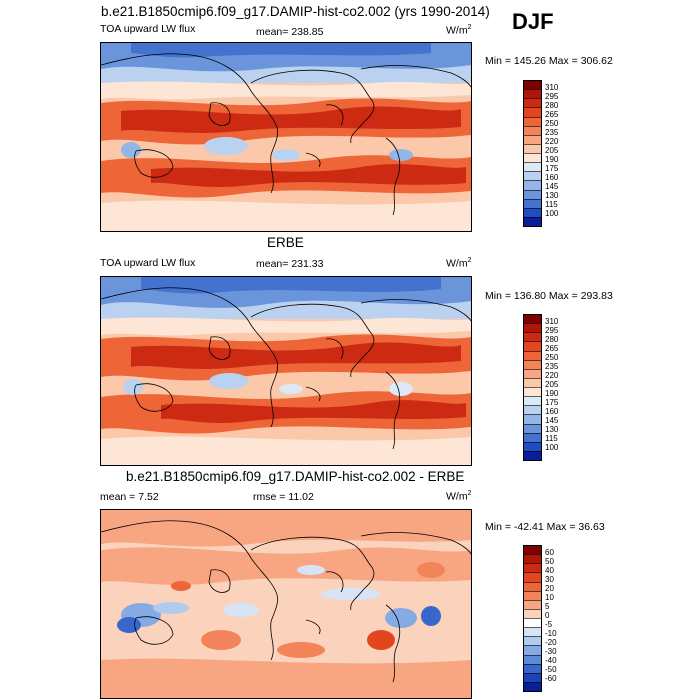 Image resolution: width=700 pixels, height=700 pixels. Describe the element at coordinates (459, 263) in the screenshot. I see `panel2-units-label: W/m2` at that location.